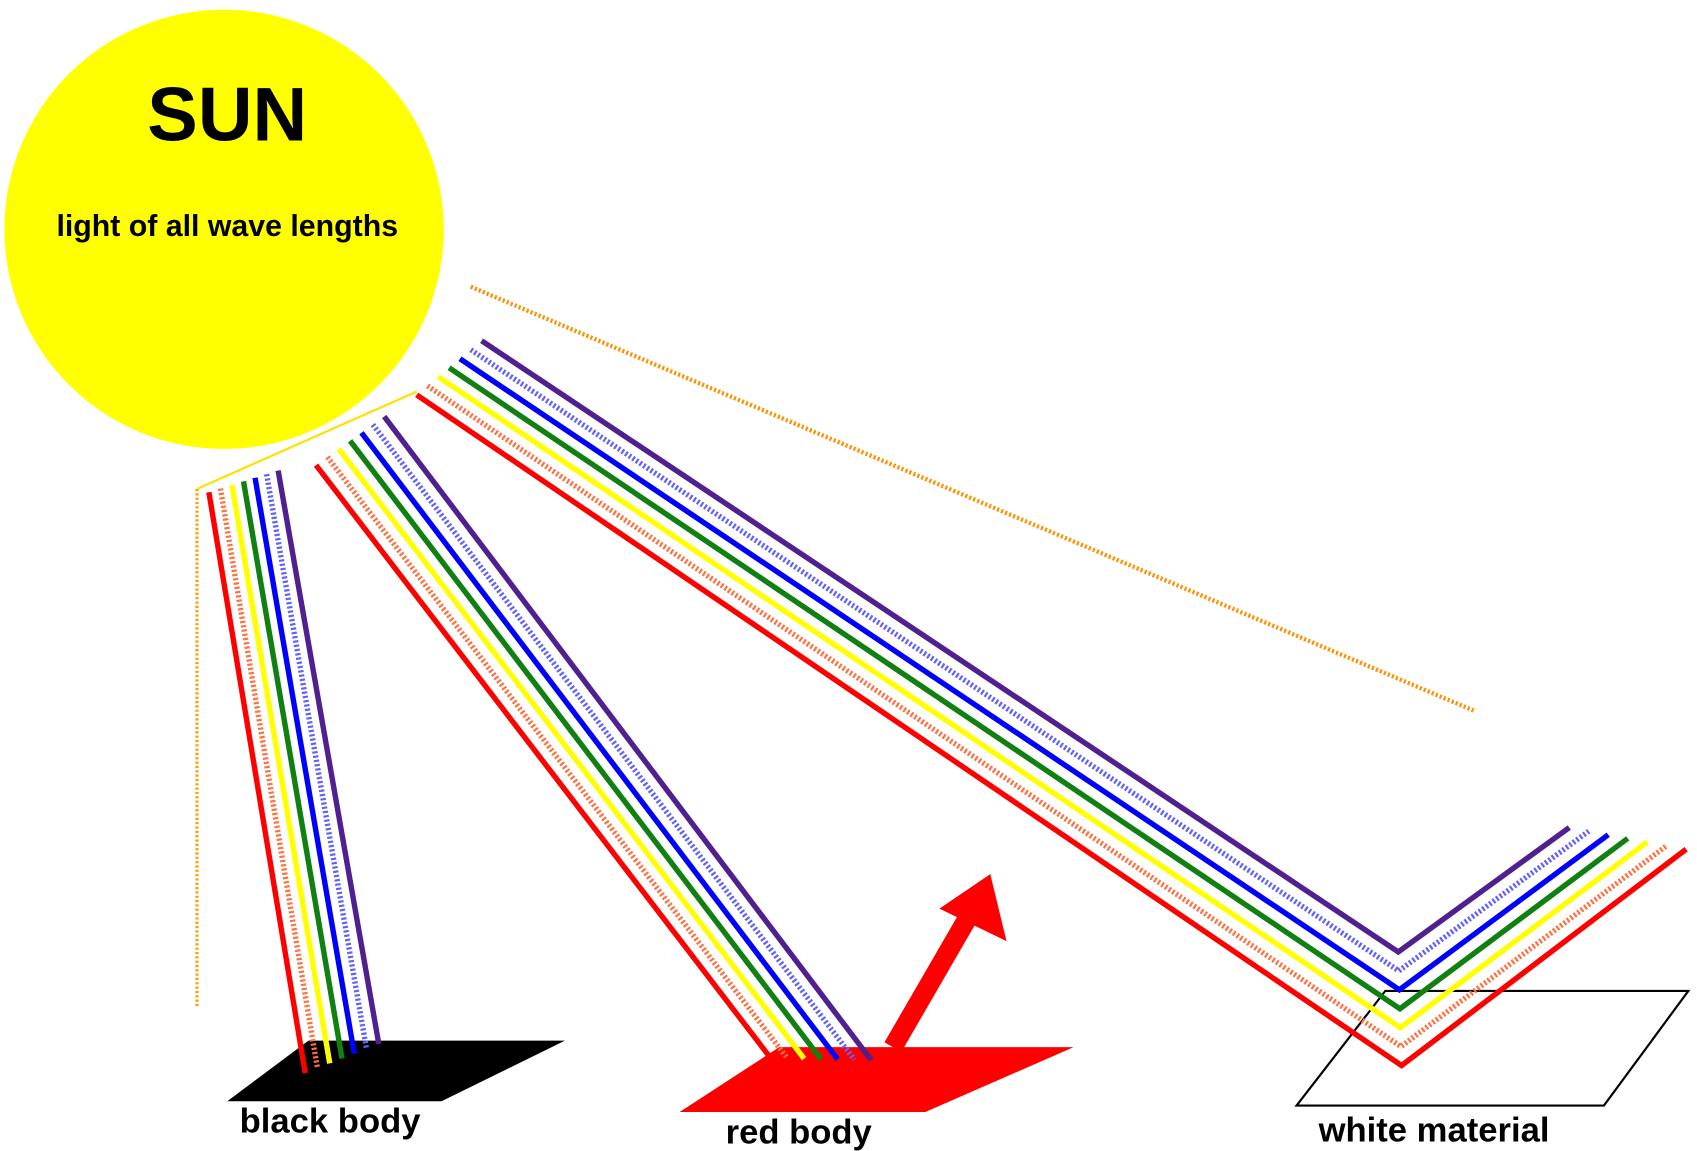  I want to click on sun, so click(224, 229).